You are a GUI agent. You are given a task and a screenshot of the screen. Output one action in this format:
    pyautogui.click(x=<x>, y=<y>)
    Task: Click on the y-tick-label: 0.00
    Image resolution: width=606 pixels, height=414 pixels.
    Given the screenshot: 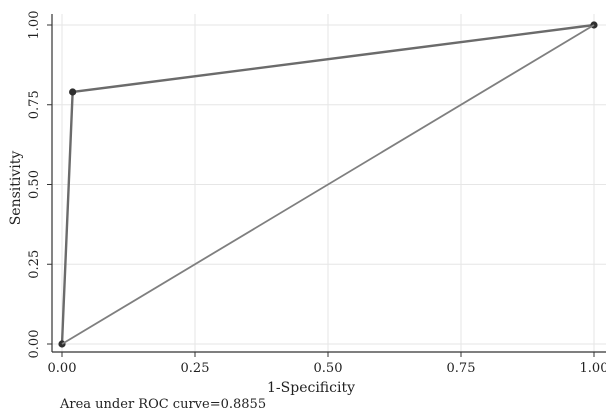 What is the action you would take?
    pyautogui.click(x=34, y=344)
    